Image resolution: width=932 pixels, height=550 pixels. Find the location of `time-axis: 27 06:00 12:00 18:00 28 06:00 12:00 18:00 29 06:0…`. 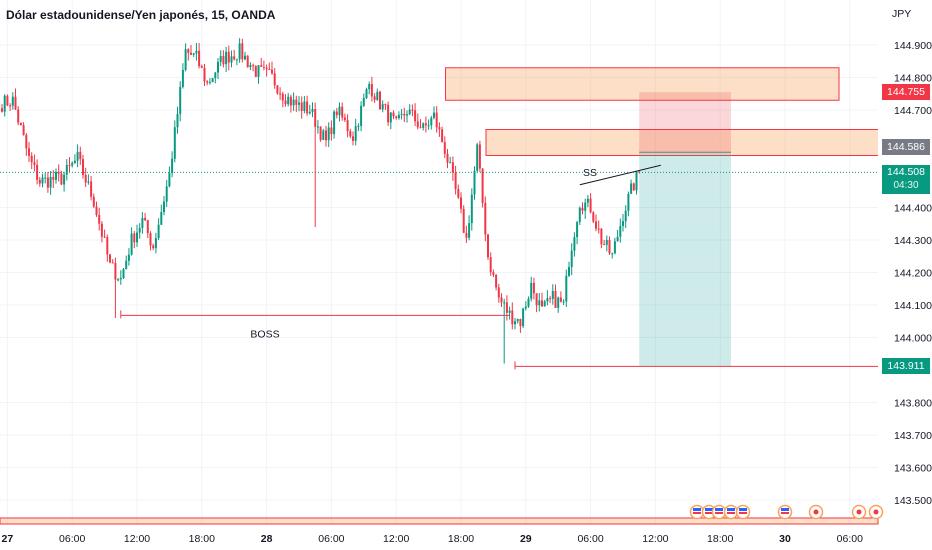

time-axis: 27 06:00 12:00 18:00 28 06:00 12:00 18:00 29 06:0… is located at coordinates (439, 537).